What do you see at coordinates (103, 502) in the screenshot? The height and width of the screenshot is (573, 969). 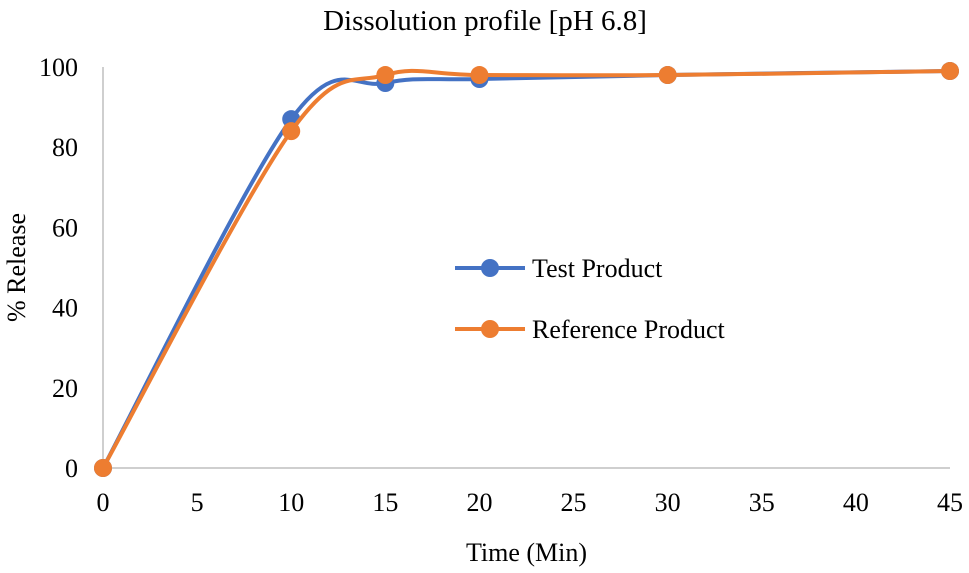 I see `x-tick-label: 0` at bounding box center [103, 502].